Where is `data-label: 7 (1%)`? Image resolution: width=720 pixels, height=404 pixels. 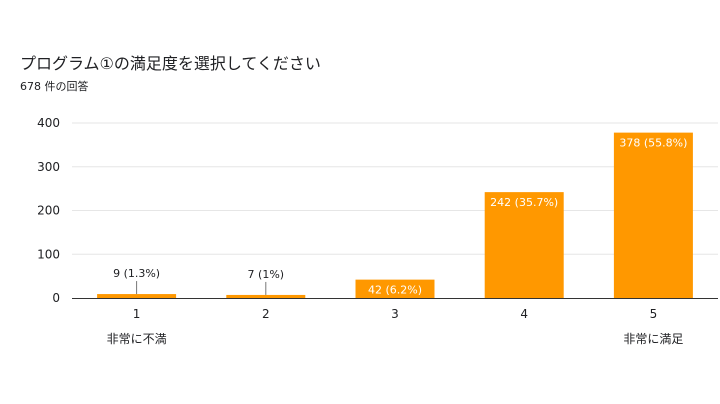 data-label: 7 (1%) is located at coordinates (266, 274).